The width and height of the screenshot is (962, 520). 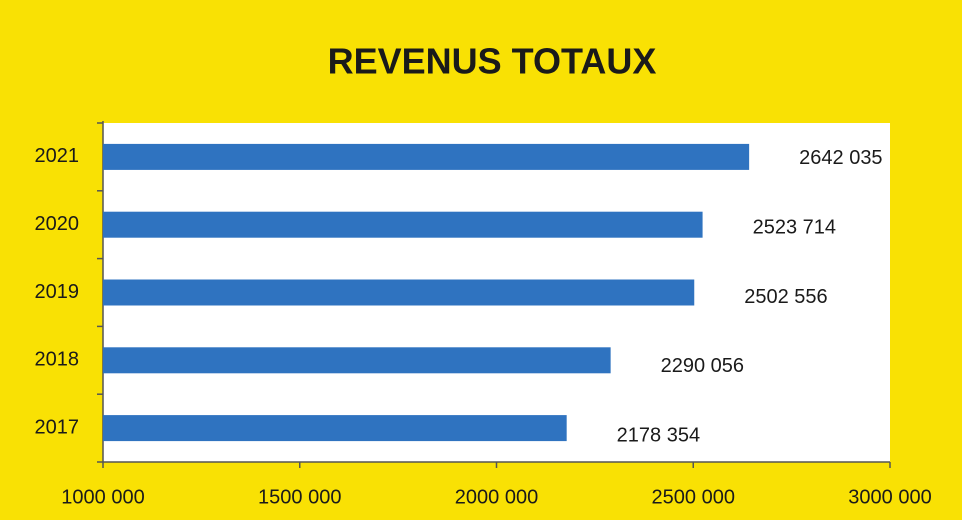 What do you see at coordinates (702, 366) in the screenshot?
I see `data-label: 2290 056` at bounding box center [702, 366].